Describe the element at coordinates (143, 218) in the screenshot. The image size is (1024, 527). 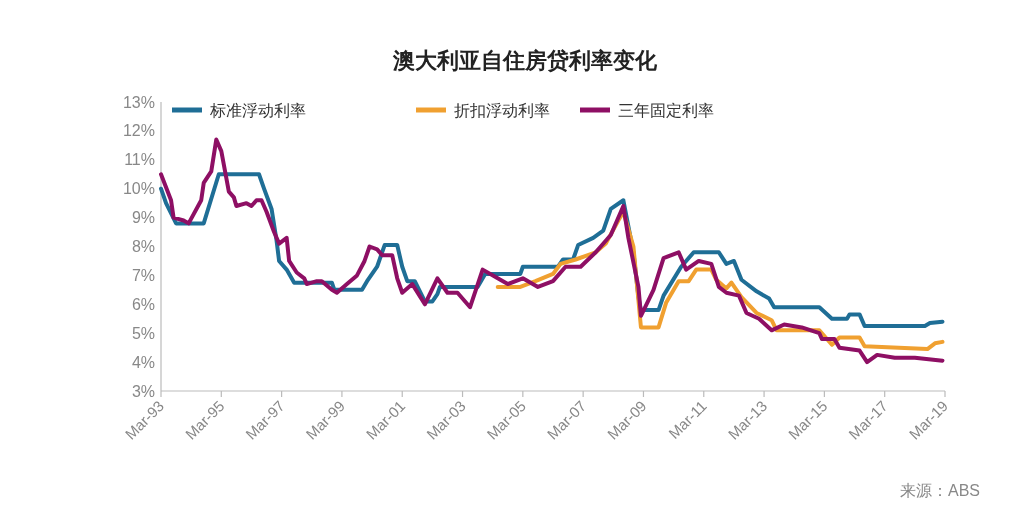
I see `y-tick-label: 9%` at that location.